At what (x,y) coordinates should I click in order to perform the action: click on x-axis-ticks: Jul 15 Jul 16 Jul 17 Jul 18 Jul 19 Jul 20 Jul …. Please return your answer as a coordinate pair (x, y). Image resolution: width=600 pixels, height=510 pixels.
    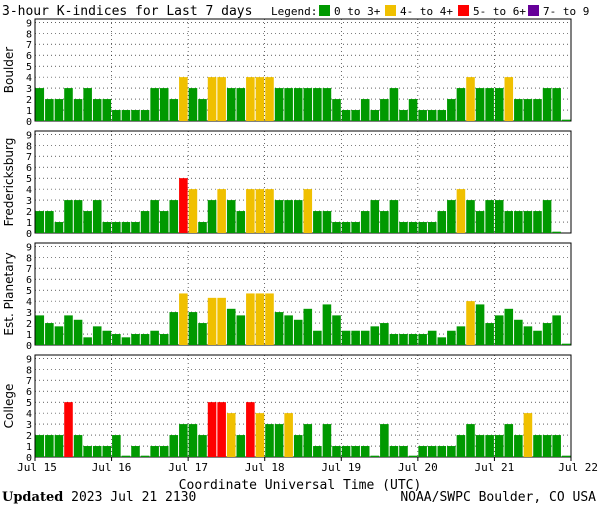
    Looking at the image, I should click on (307, 465).